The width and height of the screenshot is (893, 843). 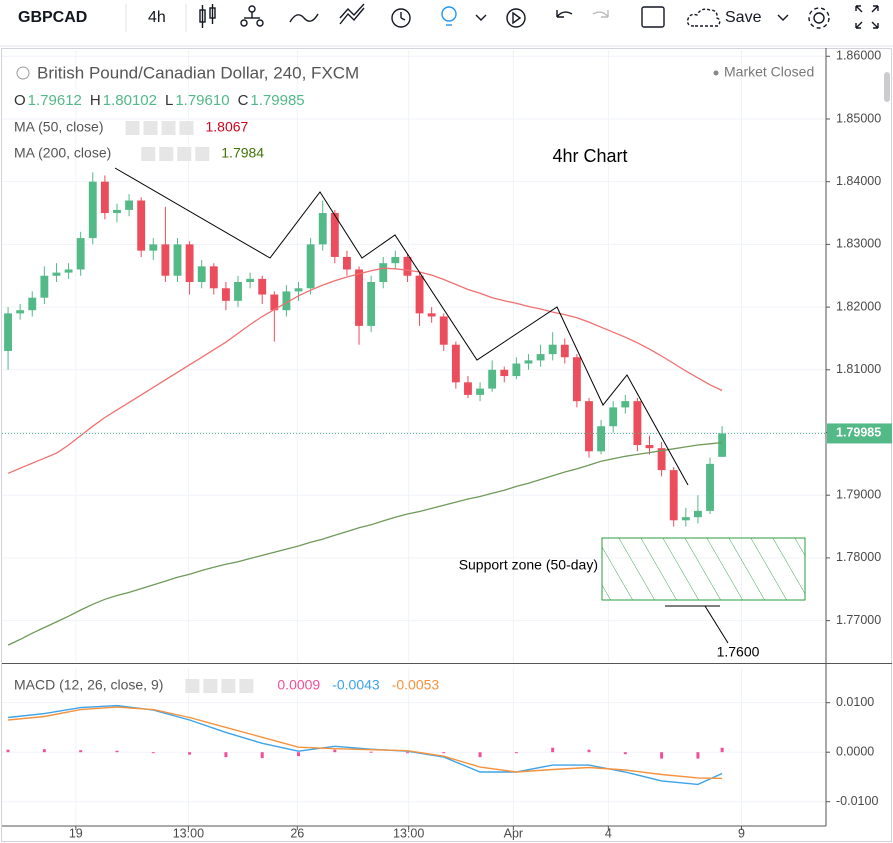 What do you see at coordinates (819, 18) in the screenshot?
I see `settings-icon` at bounding box center [819, 18].